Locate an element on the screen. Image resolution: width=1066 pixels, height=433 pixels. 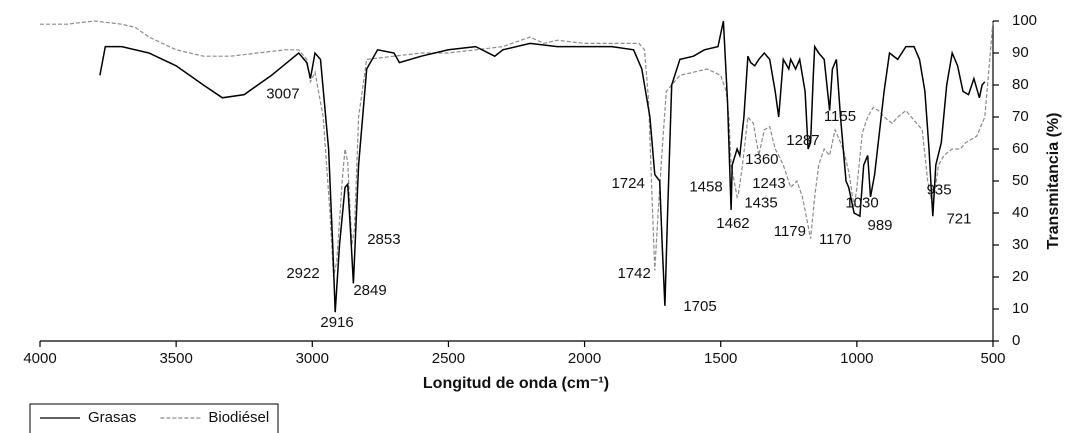
y-tick-label: 80 is located at coordinates (1020, 84).